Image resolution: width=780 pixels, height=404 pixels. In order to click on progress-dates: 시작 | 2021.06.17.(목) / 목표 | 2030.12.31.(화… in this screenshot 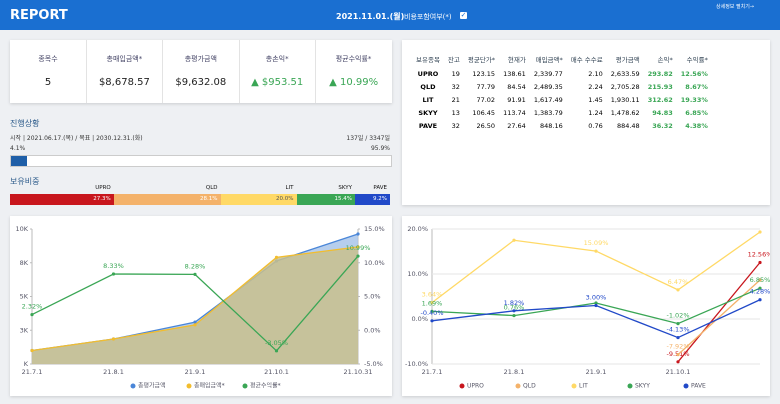, I will do `click(76, 138)`.